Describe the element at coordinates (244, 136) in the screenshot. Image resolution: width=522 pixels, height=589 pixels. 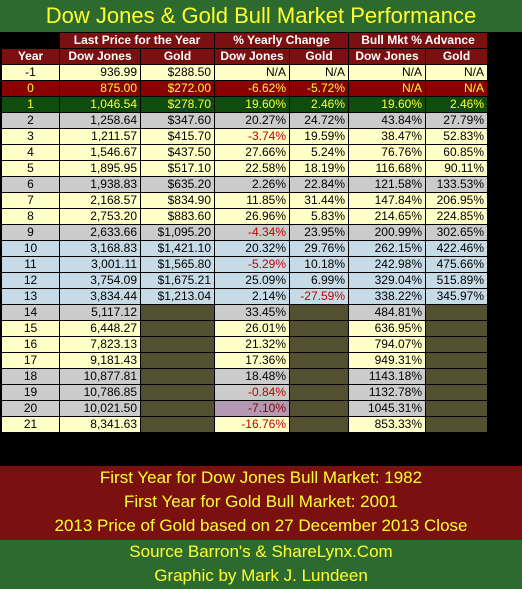
I see `table-row: 3 1,211.57 $415.70 -3.74% 19.59% 38.47% 52.83%` at that location.